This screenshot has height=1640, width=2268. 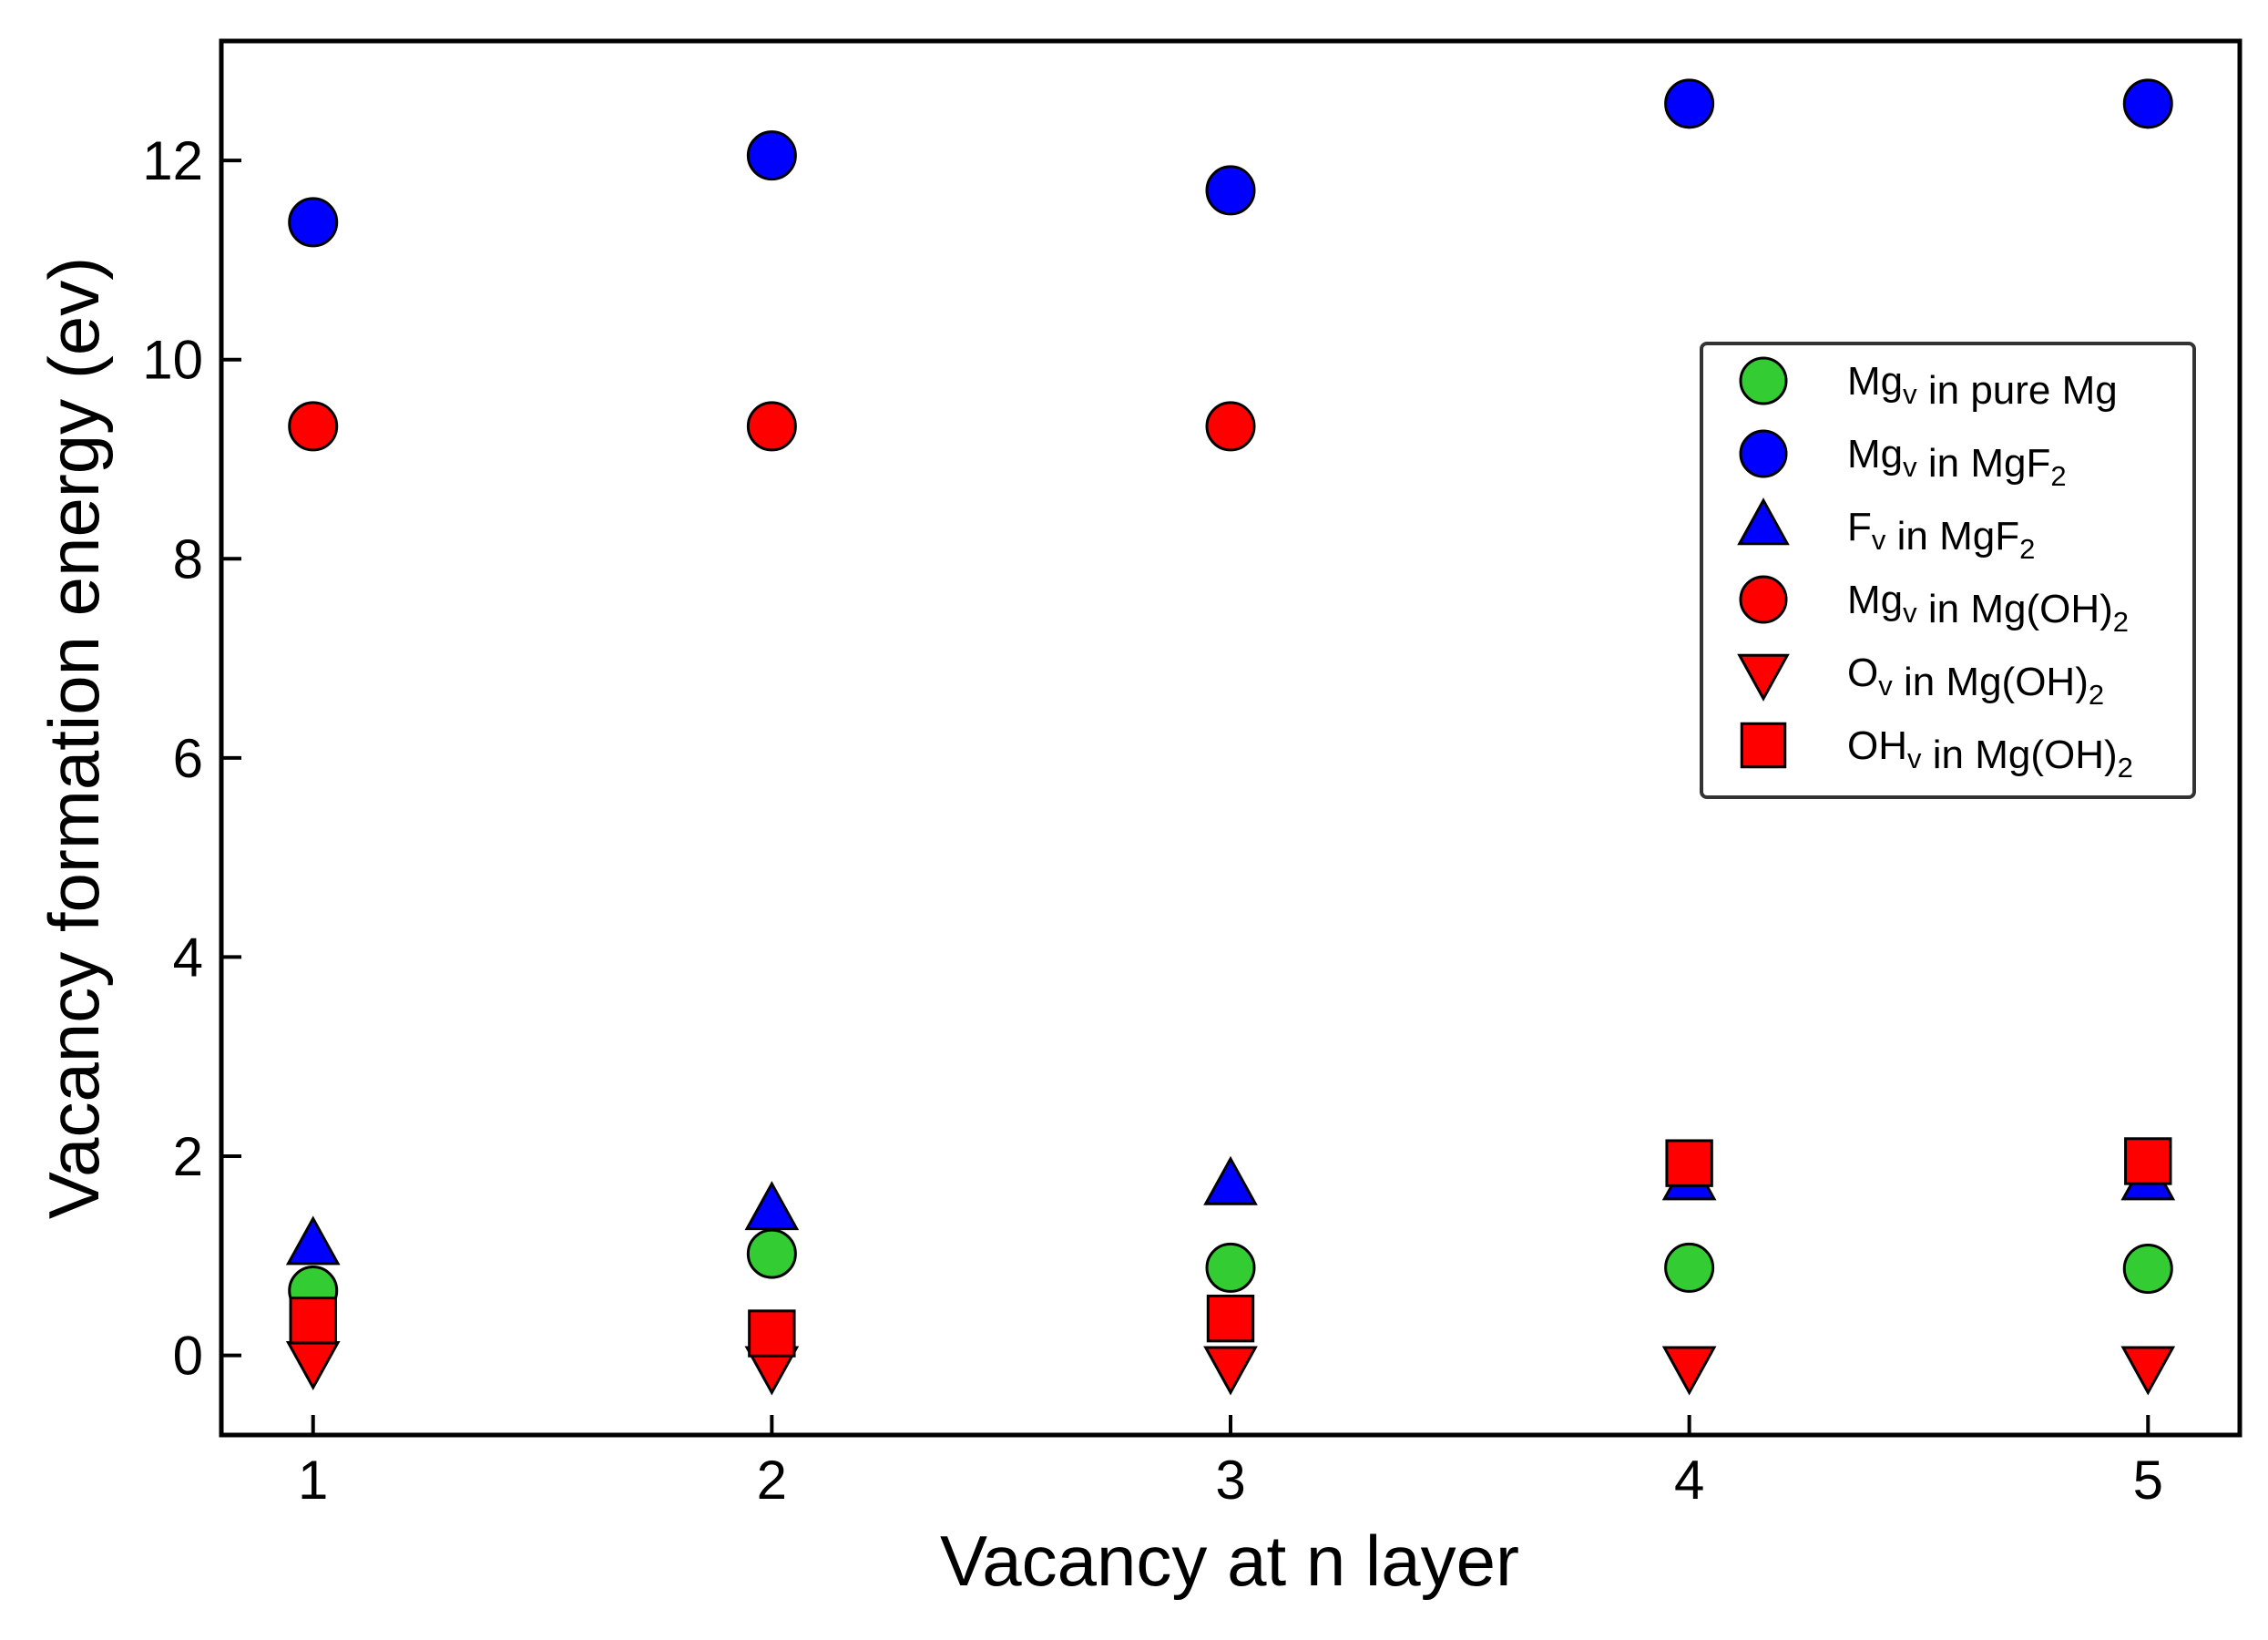 I want to click on legend-label: Ov in Mg(OH)2, so click(x=1976, y=681).